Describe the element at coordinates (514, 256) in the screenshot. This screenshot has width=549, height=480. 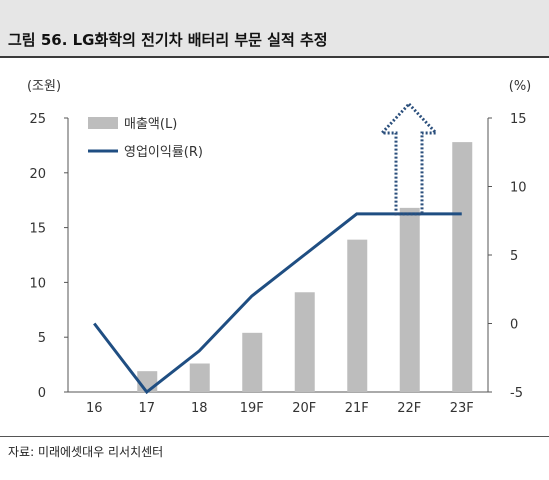
I see `right-tick-label: 5` at that location.